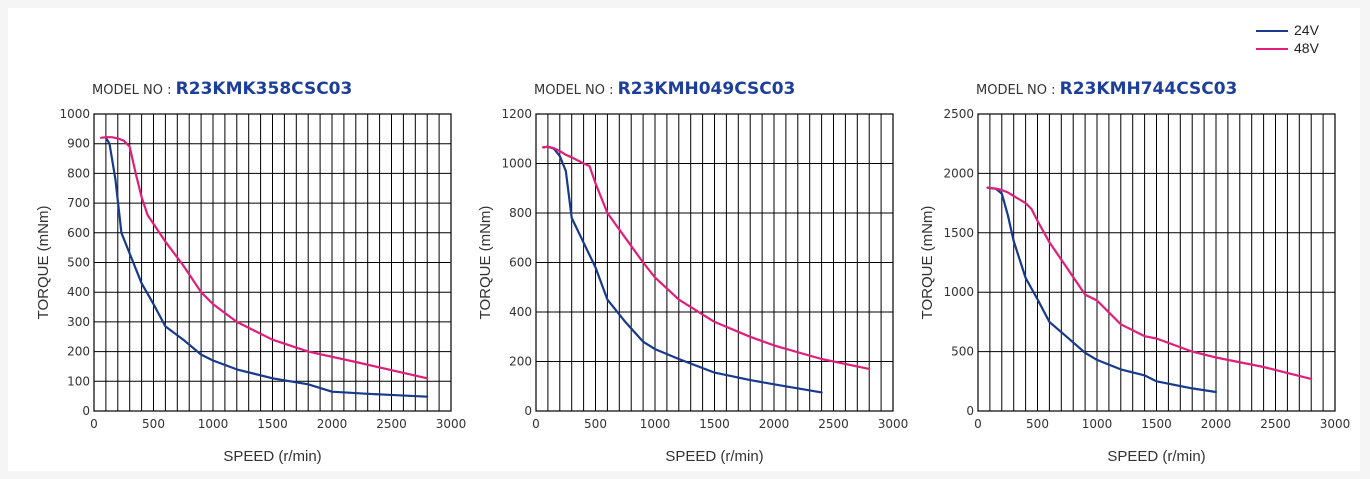  I want to click on y-tick-label-2-3: 600, so click(520, 263).